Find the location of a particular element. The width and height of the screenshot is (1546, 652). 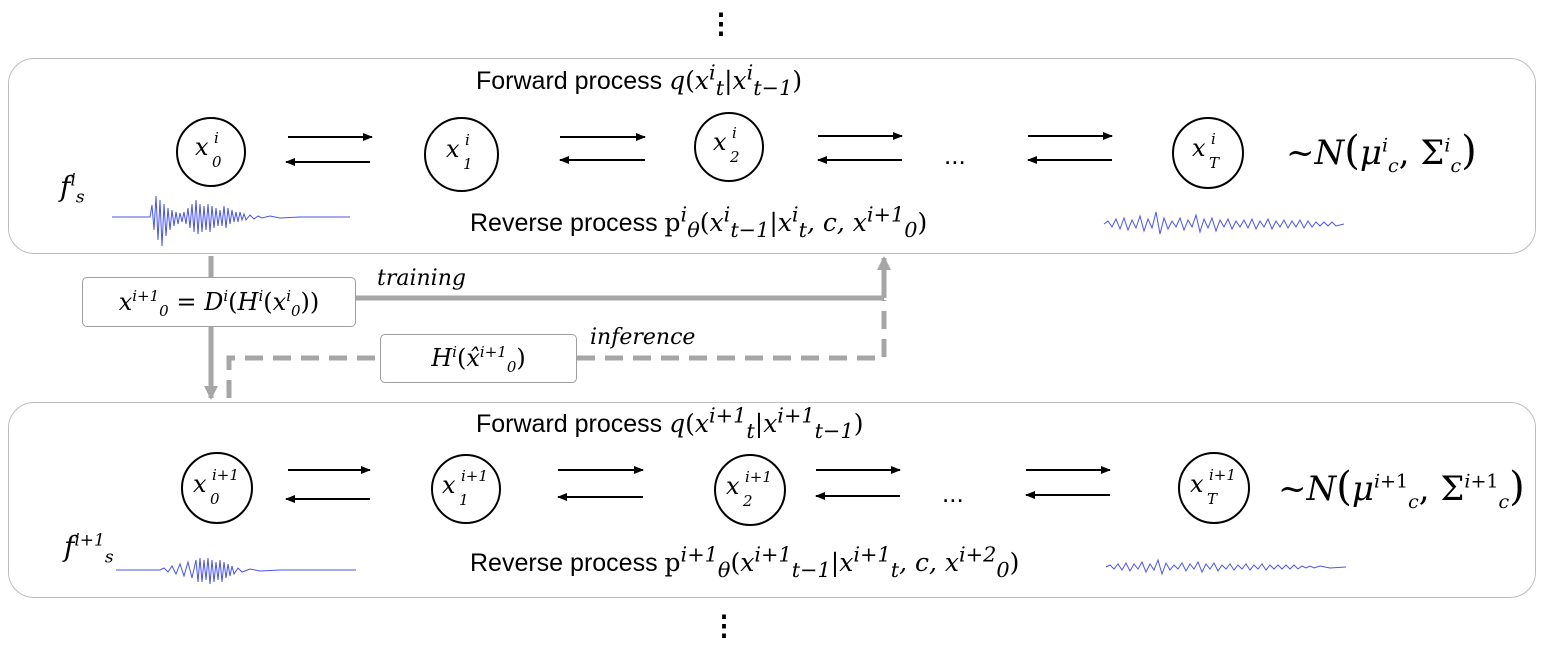

reverse-formula: pi+1θ(xi+1t−1|xi+1t, c, xi+20) is located at coordinates (842, 562).